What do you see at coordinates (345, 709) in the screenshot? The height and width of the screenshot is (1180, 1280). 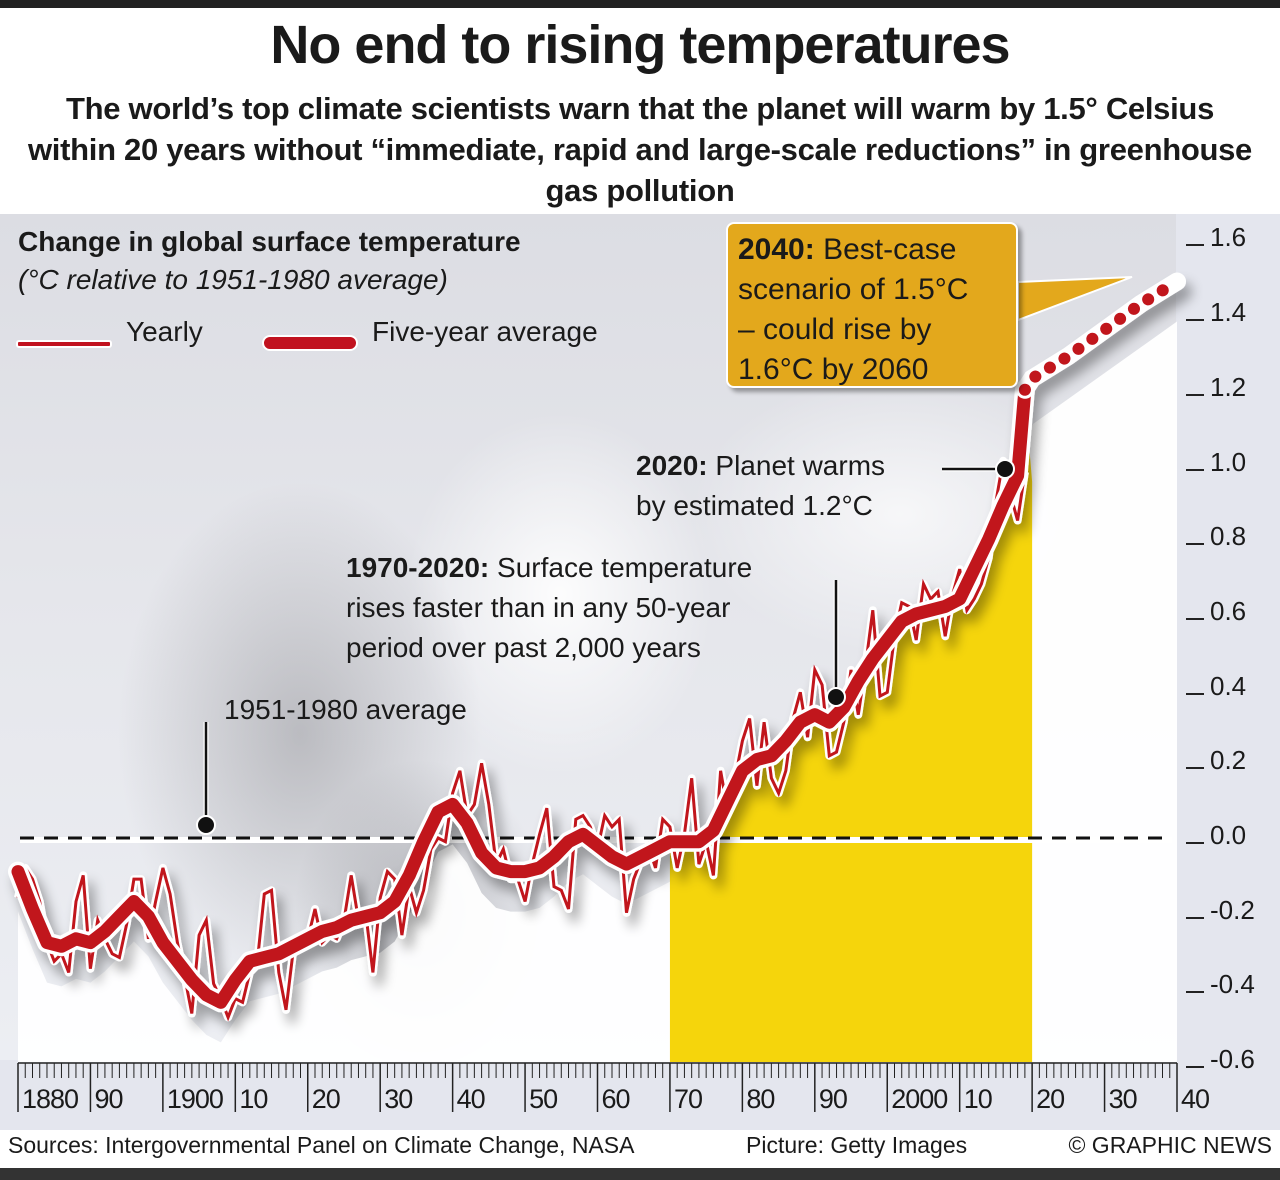 I see `annotation-baseline: 1951-1980 average` at bounding box center [345, 709].